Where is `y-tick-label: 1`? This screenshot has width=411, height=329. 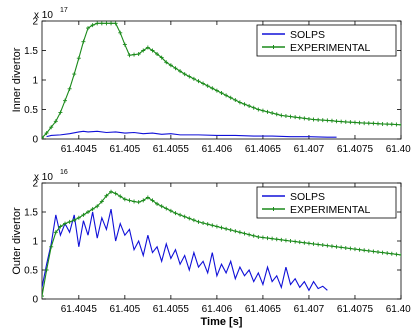
y-tick-label: 1 is located at coordinates (35, 81).